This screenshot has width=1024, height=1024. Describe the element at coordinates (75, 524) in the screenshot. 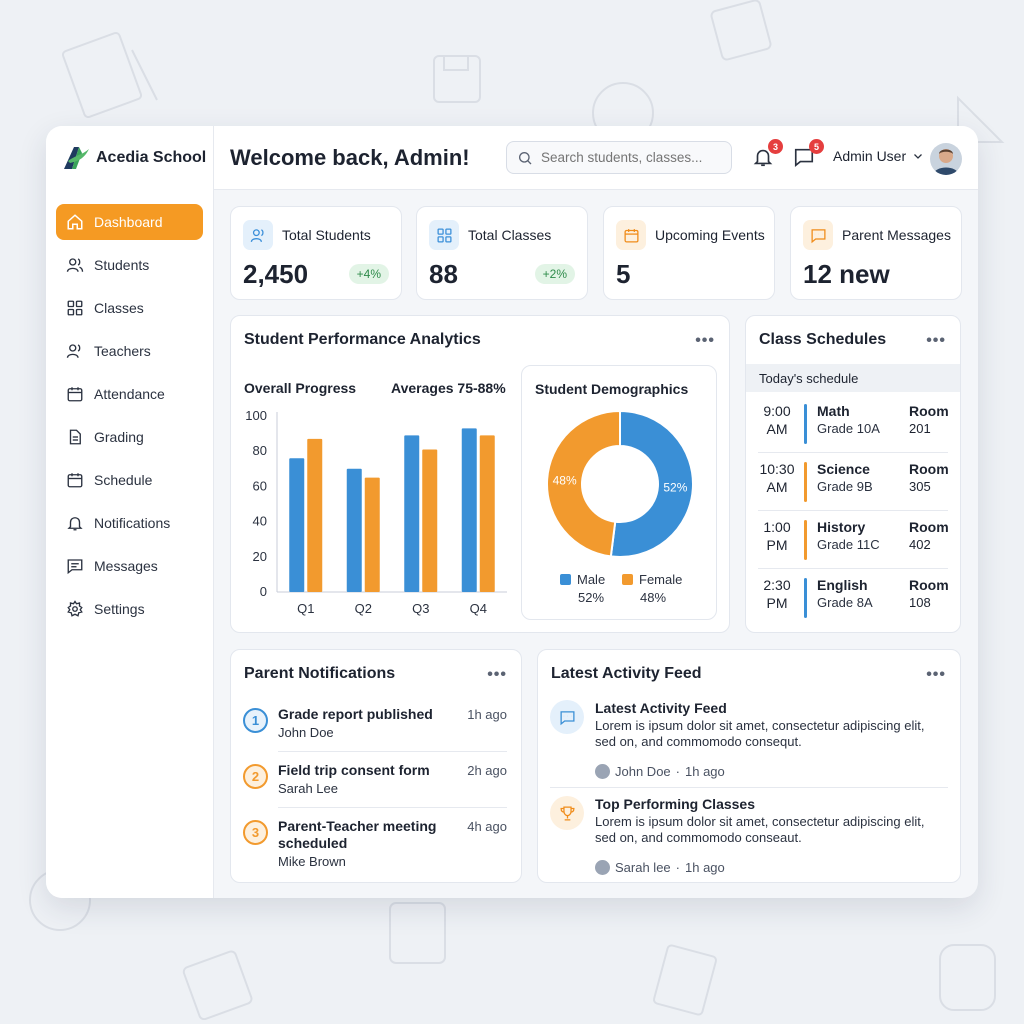

I see `bell-icon` at that location.